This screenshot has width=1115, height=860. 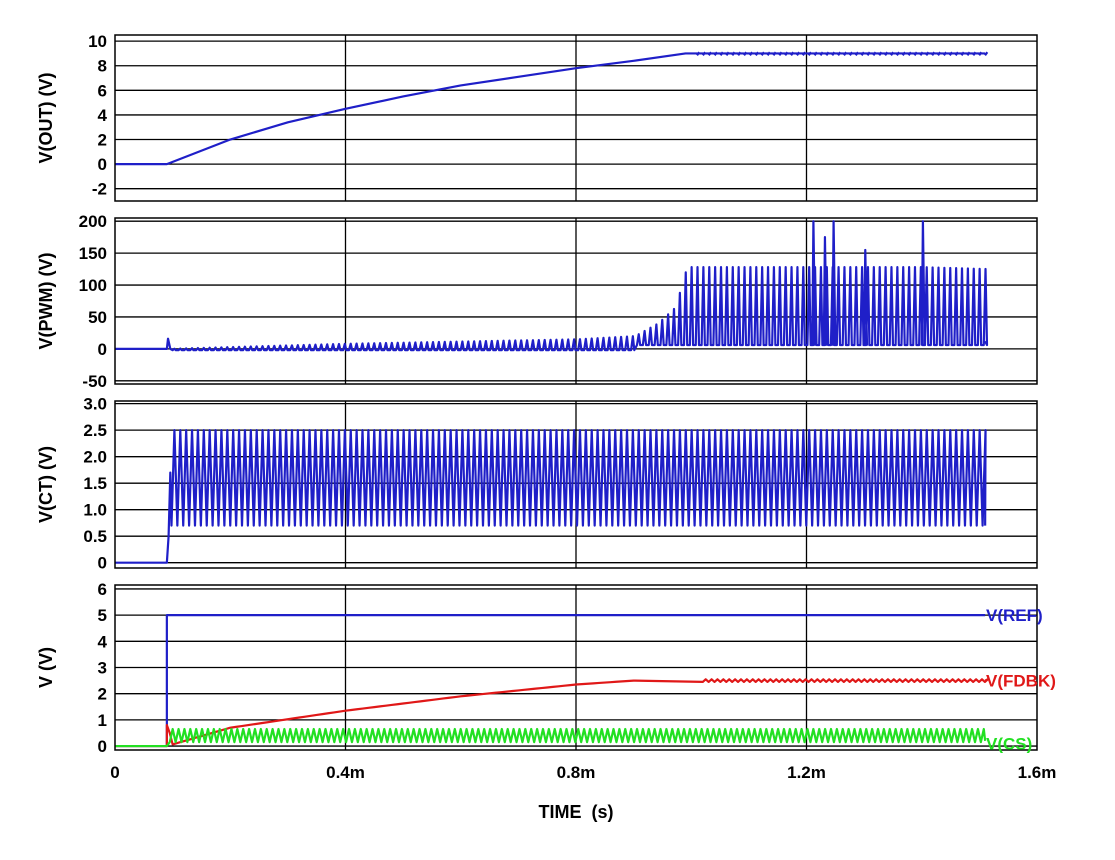 What do you see at coordinates (1021, 681) in the screenshot?
I see `series-label-vfdbk: V(FDBK)` at bounding box center [1021, 681].